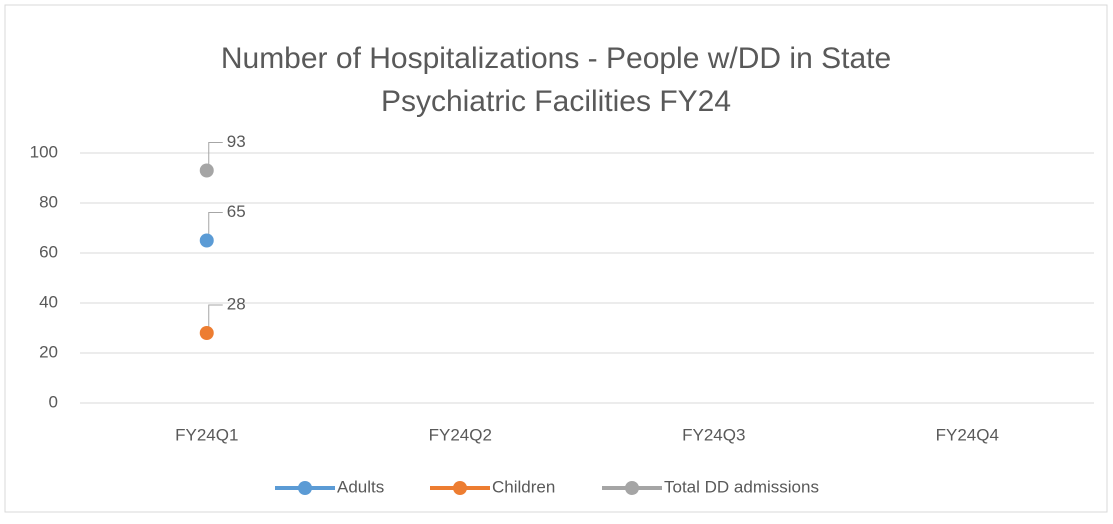 The width and height of the screenshot is (1113, 524). I want to click on legend-label: Total DD admissions, so click(741, 486).